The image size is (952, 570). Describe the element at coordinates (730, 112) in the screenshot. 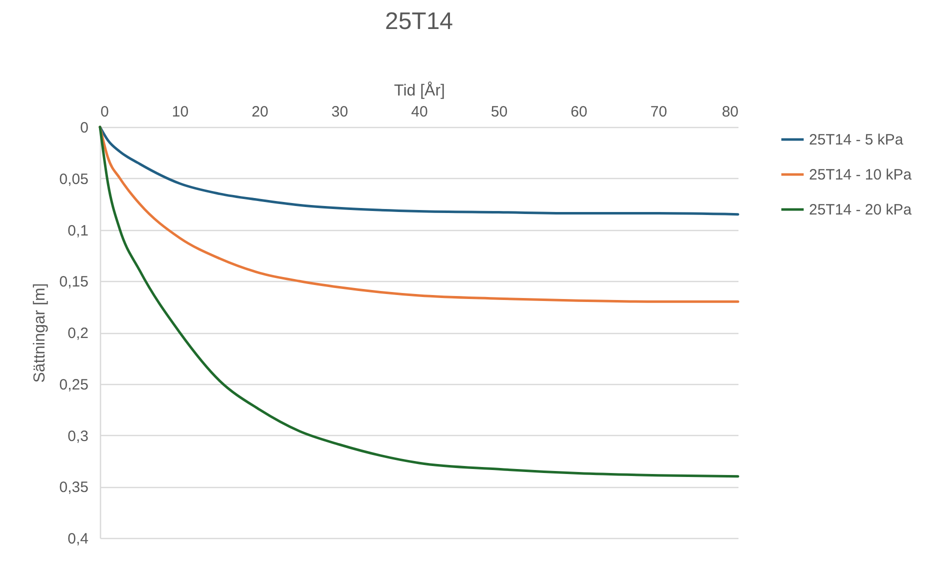

I see `x-tick-label: 80` at that location.